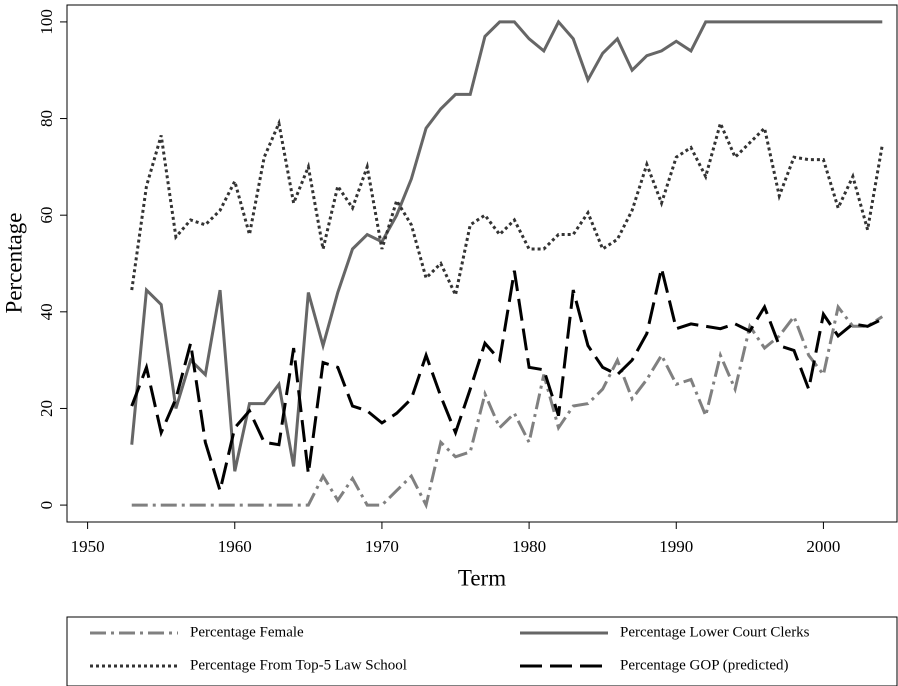 This screenshot has height=686, width=898. What do you see at coordinates (676, 546) in the screenshot?
I see `x-tick-label: 1990` at bounding box center [676, 546].